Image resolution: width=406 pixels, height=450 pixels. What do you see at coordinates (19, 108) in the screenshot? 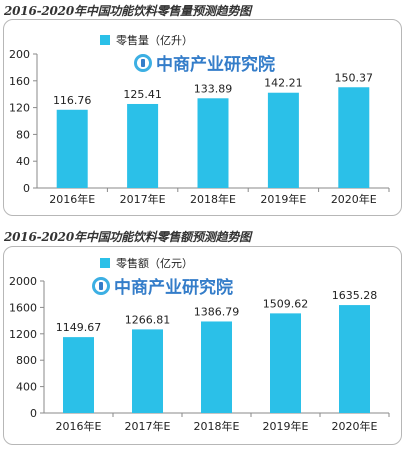
I see `y-tick-label: 120` at bounding box center [19, 108].